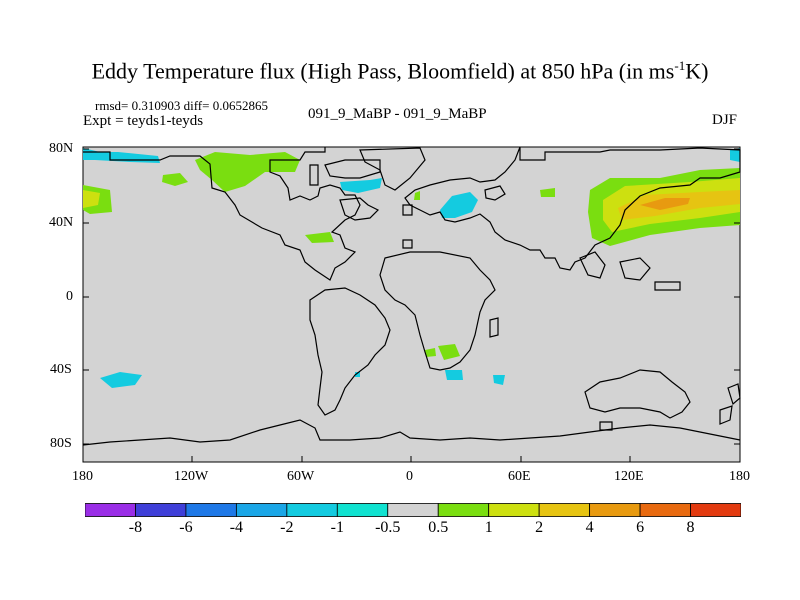  Describe the element at coordinates (589, 527) in the screenshot. I see `colorbar-label: 4` at that location.